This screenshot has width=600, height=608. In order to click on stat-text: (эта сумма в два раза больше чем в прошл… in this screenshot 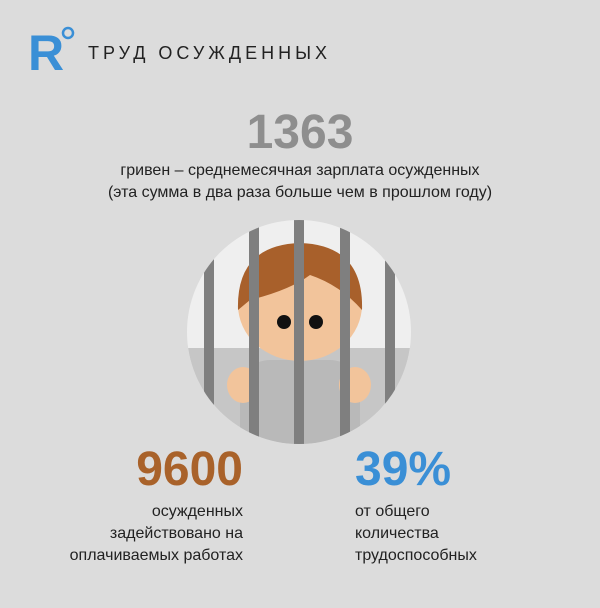, I will do `click(300, 192)`.